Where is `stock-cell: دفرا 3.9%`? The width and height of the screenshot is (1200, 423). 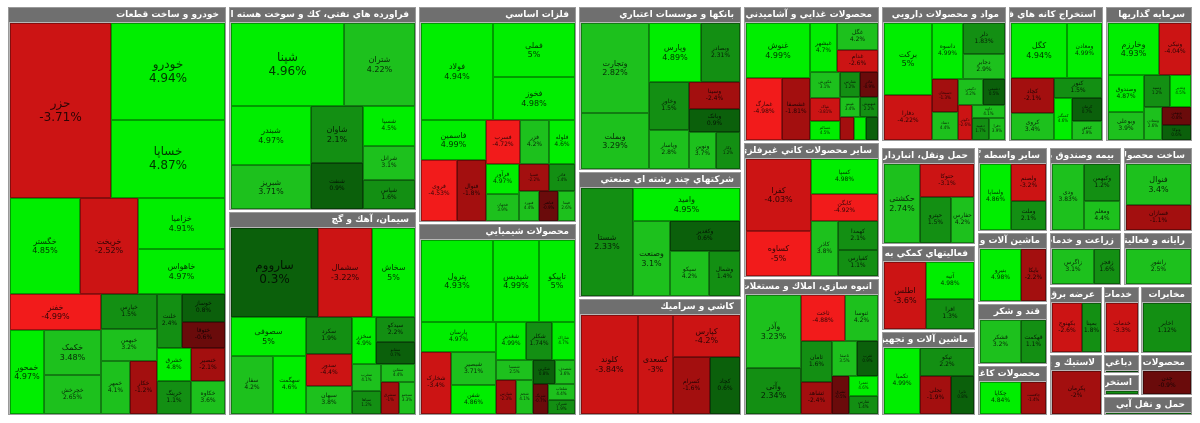 stock-cell: دفرا 3.9% is located at coordinates (997, 129).